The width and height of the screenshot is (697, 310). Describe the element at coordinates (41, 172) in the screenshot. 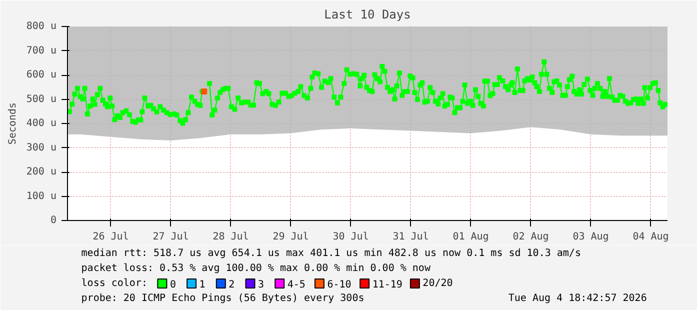

I see `y-tick-label: 200 u` at that location.